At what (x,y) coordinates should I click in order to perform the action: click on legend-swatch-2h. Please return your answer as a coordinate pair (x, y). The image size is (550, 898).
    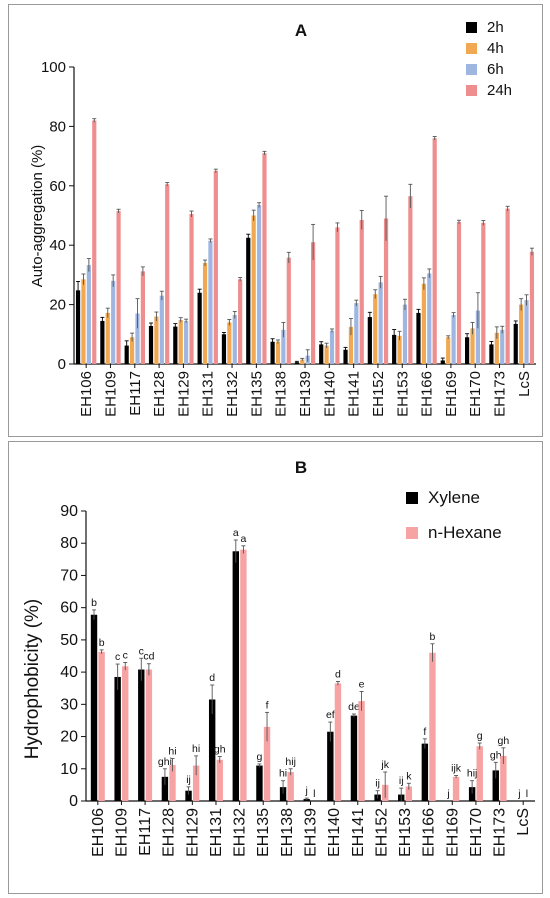
    Looking at the image, I should click on (471, 27).